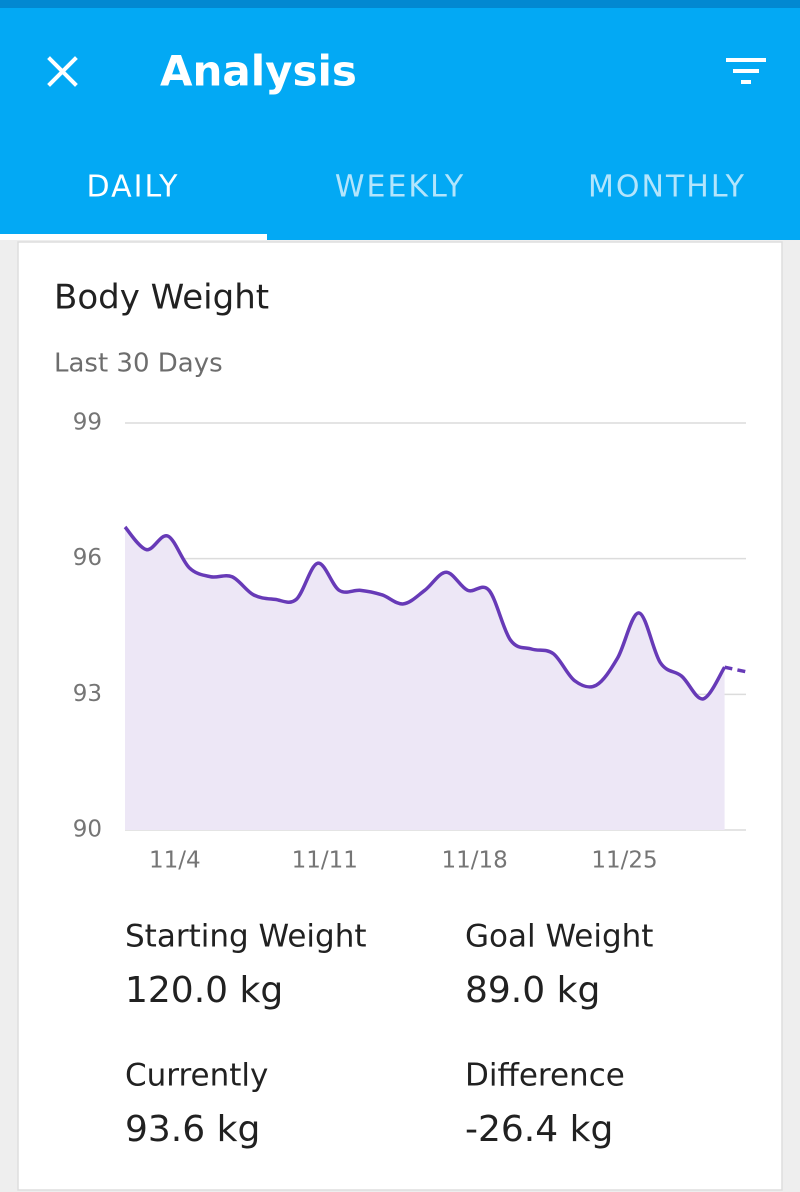 This screenshot has width=800, height=1192. Describe the element at coordinates (196, 1076) in the screenshot. I see `stat-label: Currently` at that location.